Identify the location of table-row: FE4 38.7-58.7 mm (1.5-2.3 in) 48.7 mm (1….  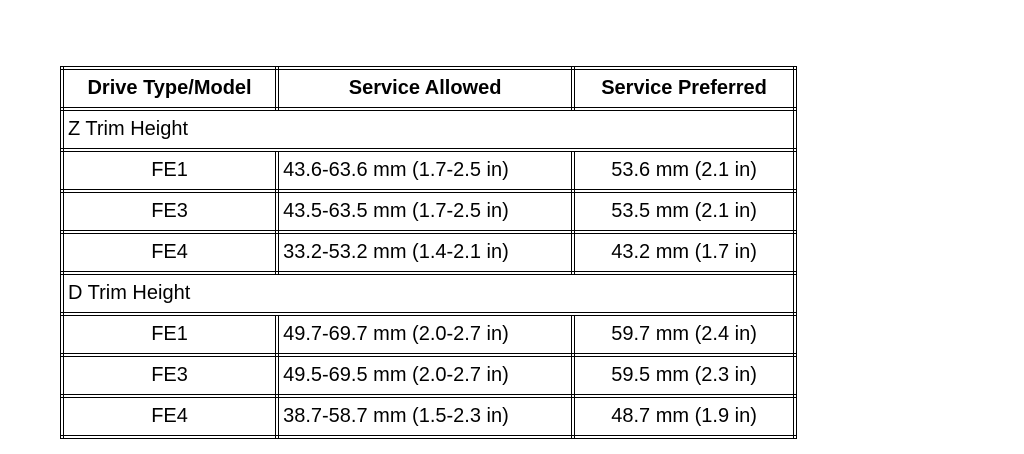
(428, 416).